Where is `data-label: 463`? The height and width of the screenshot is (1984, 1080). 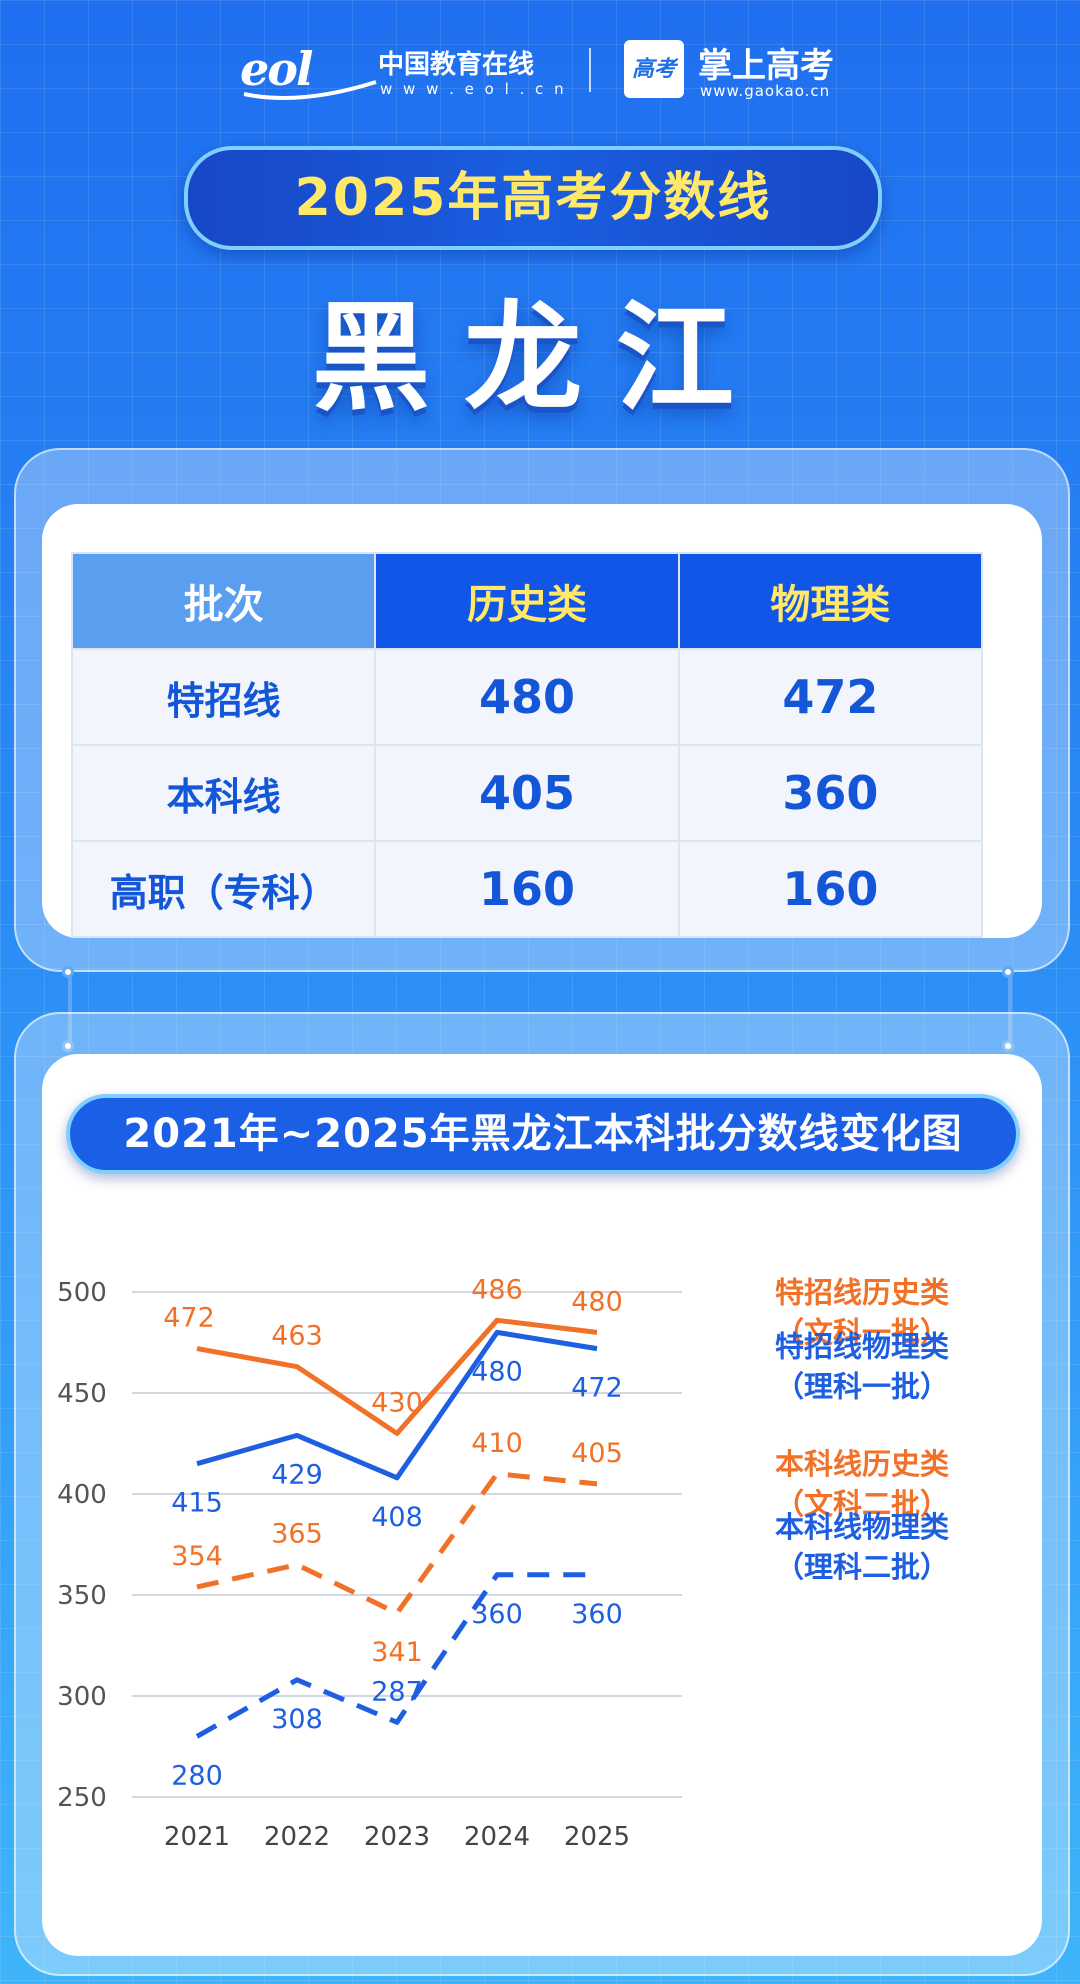 data-label: 463 is located at coordinates (297, 1336).